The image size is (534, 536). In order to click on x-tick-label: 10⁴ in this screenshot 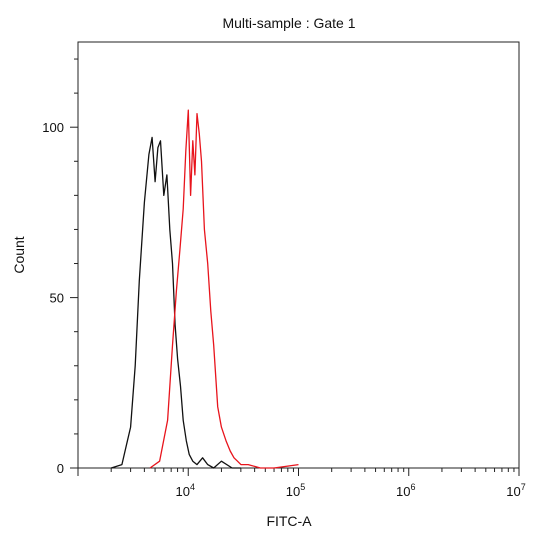, I will do `click(185, 490)`.